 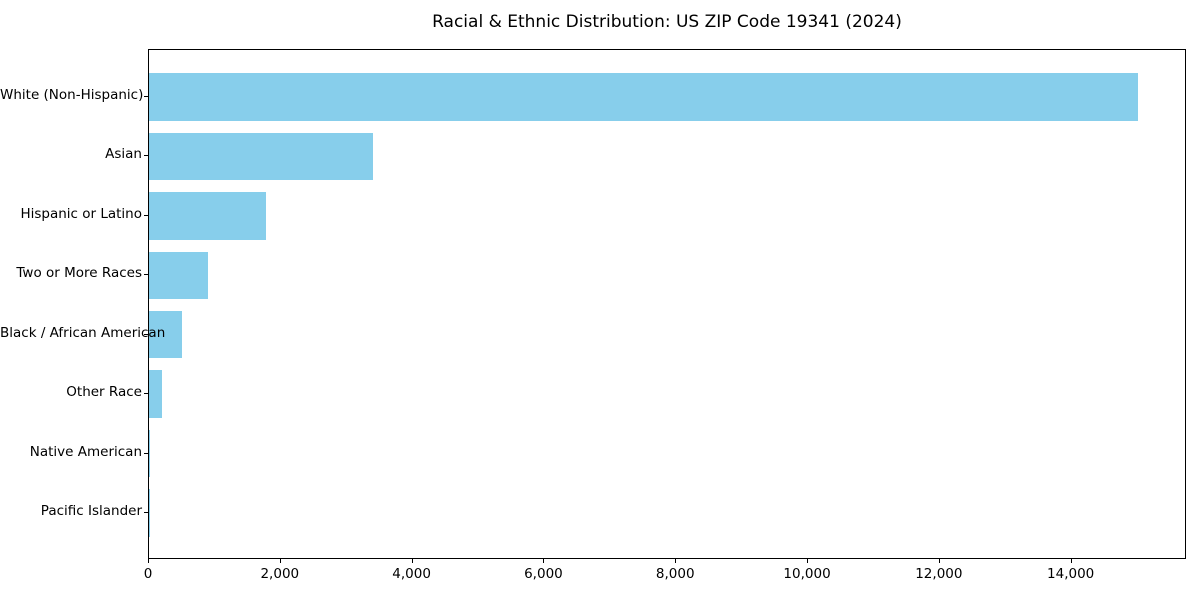 What do you see at coordinates (939, 574) in the screenshot?
I see `x-tick-label: 12,000` at bounding box center [939, 574].